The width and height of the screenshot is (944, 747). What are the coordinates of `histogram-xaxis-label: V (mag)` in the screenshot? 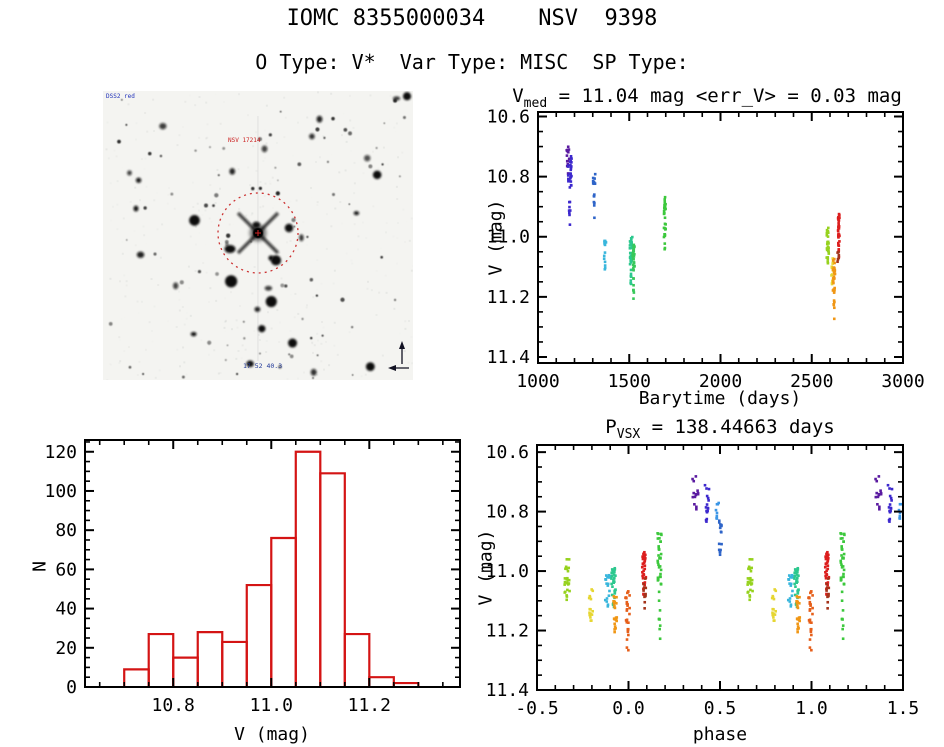 It's located at (272, 734).